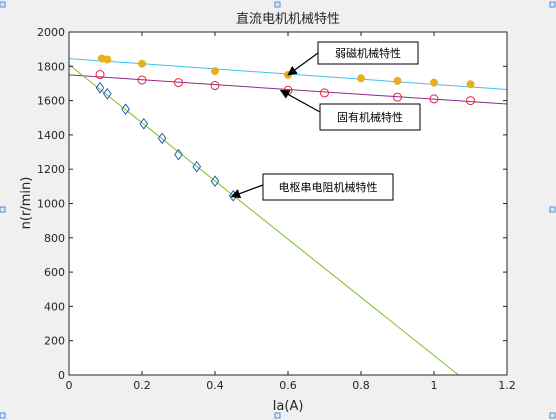  Describe the element at coordinates (3, 415) in the screenshot. I see `resize-handle-bottom-left` at that location.